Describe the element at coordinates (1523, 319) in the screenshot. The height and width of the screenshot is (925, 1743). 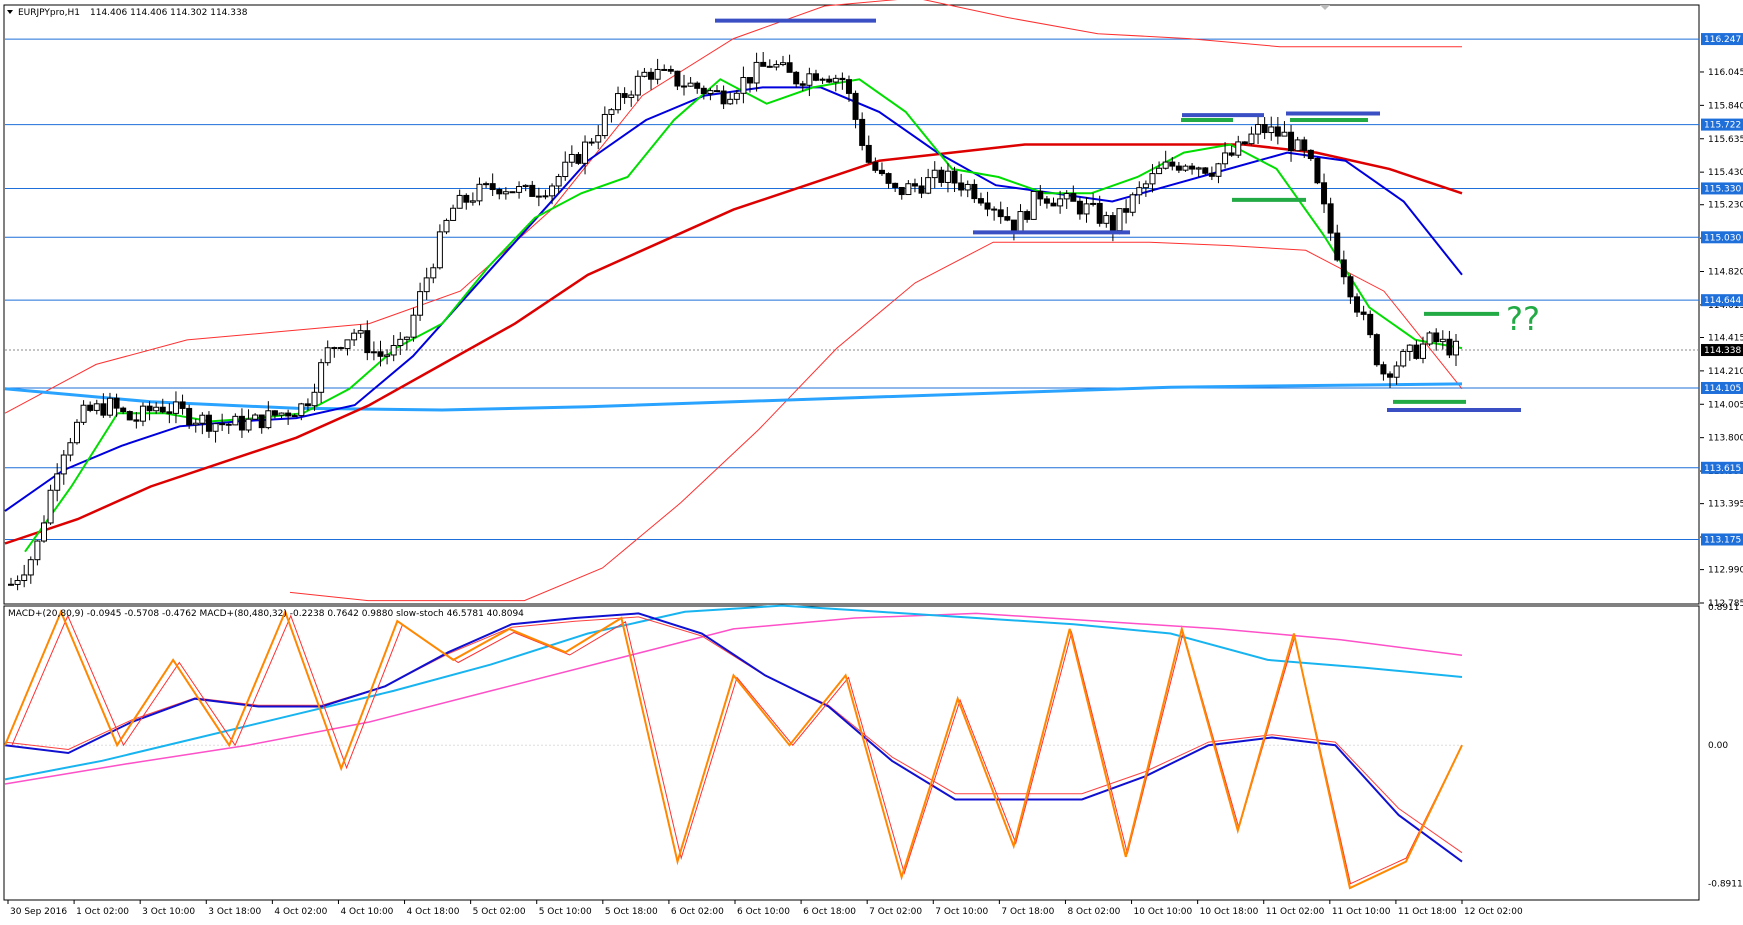
I see `question-annotation: ??` at that location.